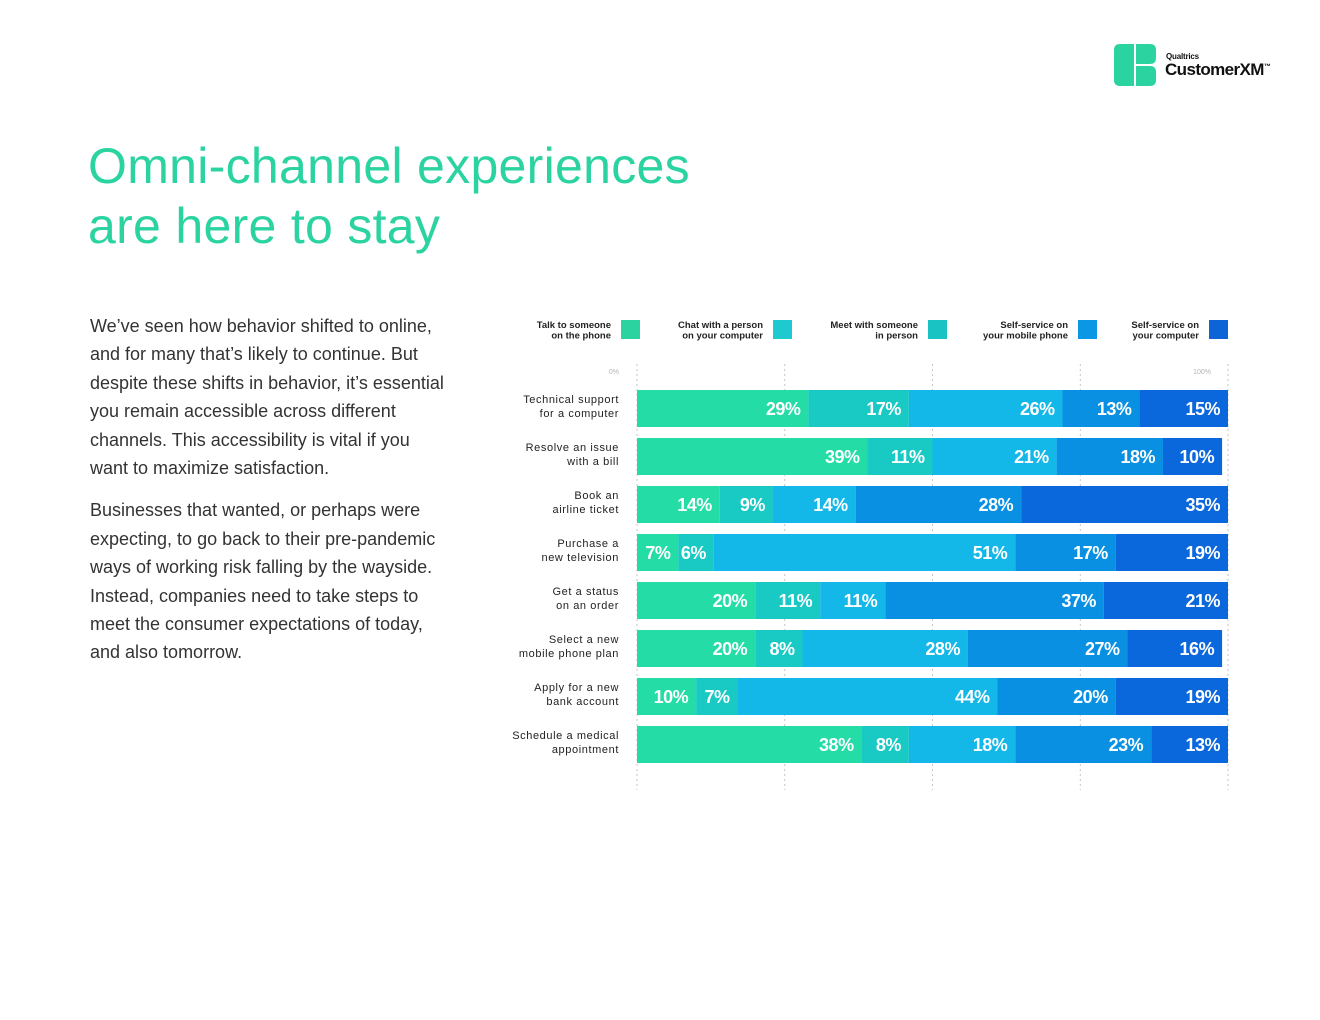 The width and height of the screenshot is (1320, 1020). Describe the element at coordinates (1031, 457) in the screenshot. I see `data-label: 21%` at that location.